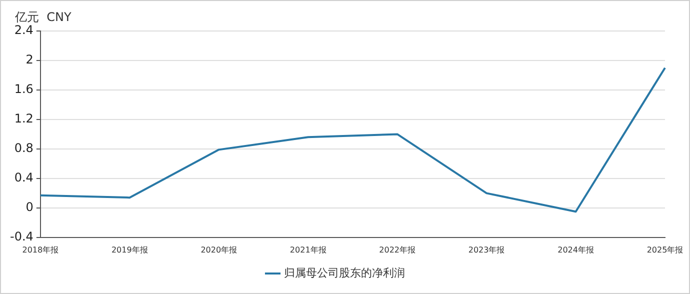 The width and height of the screenshot is (690, 294). What do you see at coordinates (43, 17) in the screenshot?
I see `y-axis-title: 亿元 CNY` at bounding box center [43, 17].